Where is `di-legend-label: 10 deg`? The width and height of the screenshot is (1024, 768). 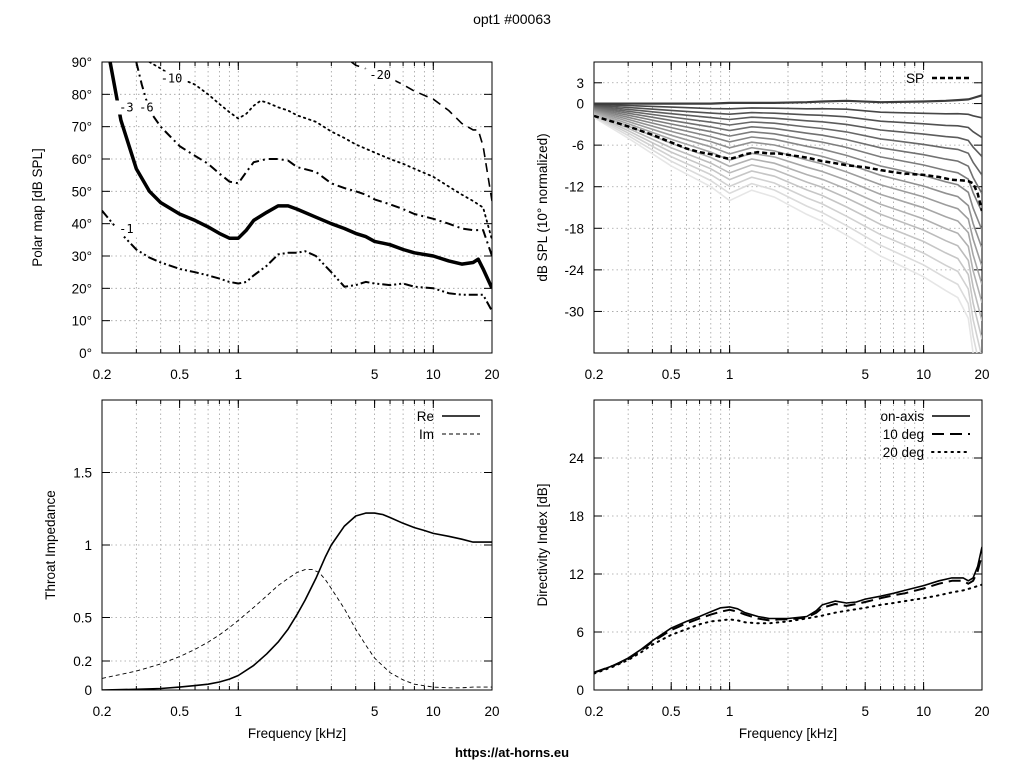
di-legend-label: 10 deg is located at coordinates (903, 434).